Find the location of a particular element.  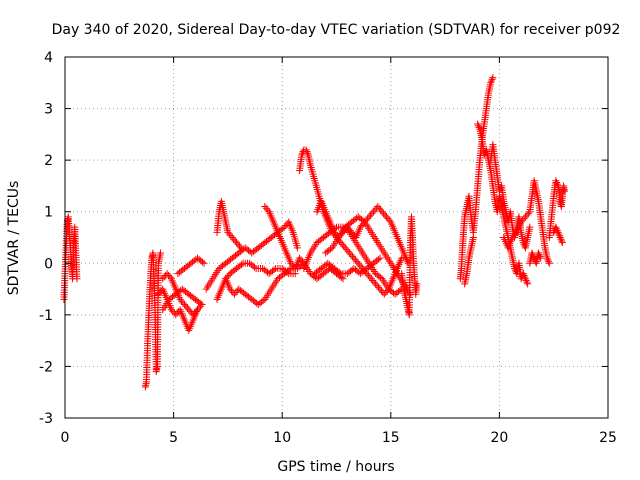

y-tick-label: -2 is located at coordinates (46, 367).